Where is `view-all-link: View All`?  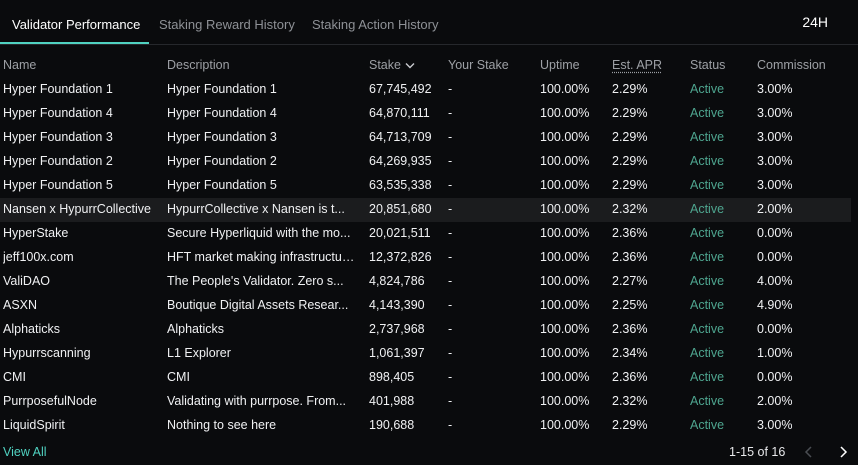 view-all-link: View All is located at coordinates (25, 452).